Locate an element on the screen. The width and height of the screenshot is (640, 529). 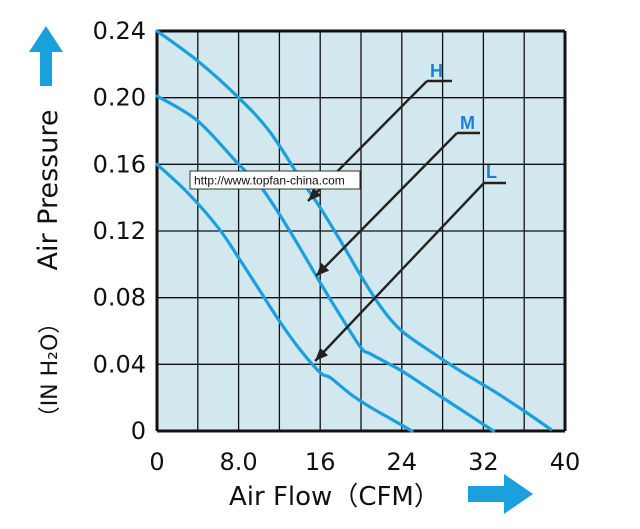
watermark-box is located at coordinates (275, 180).